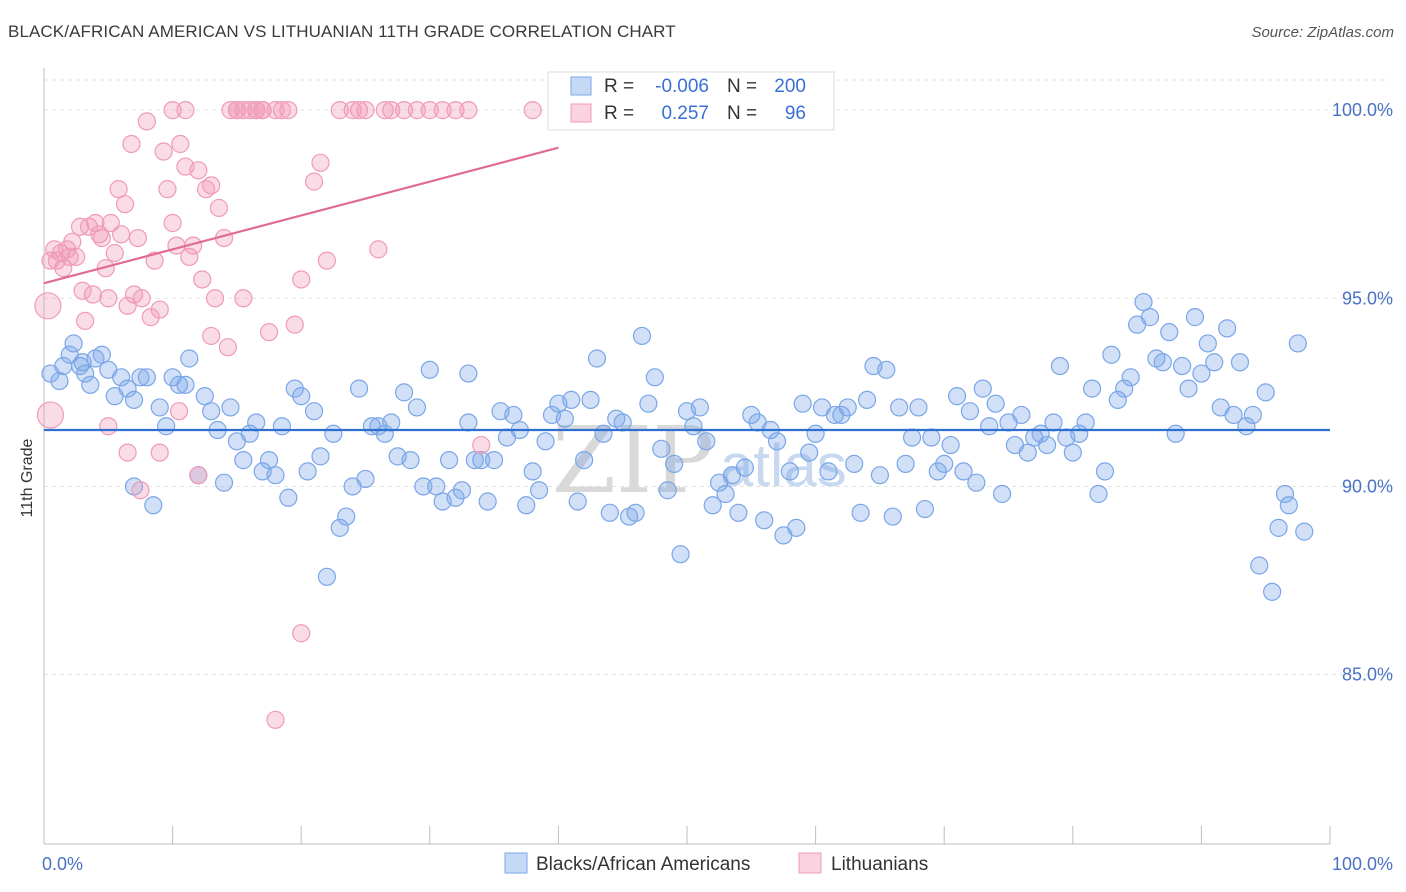 The image size is (1406, 892). I want to click on y-tick-label: 90.0%, so click(1367, 486).